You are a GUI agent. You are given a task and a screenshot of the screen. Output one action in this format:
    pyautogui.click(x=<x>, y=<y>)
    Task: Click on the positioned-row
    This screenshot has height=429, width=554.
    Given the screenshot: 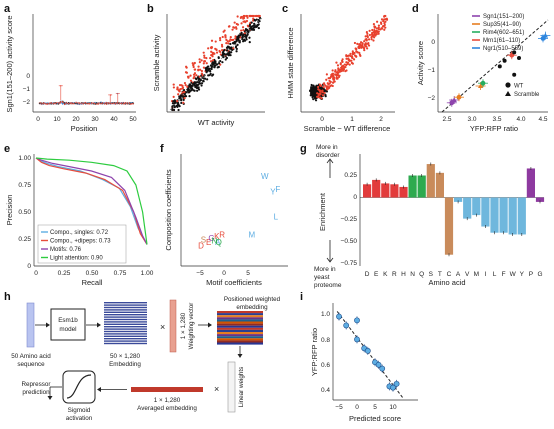 What is the action you would take?
    pyautogui.click(x=240, y=314)
    